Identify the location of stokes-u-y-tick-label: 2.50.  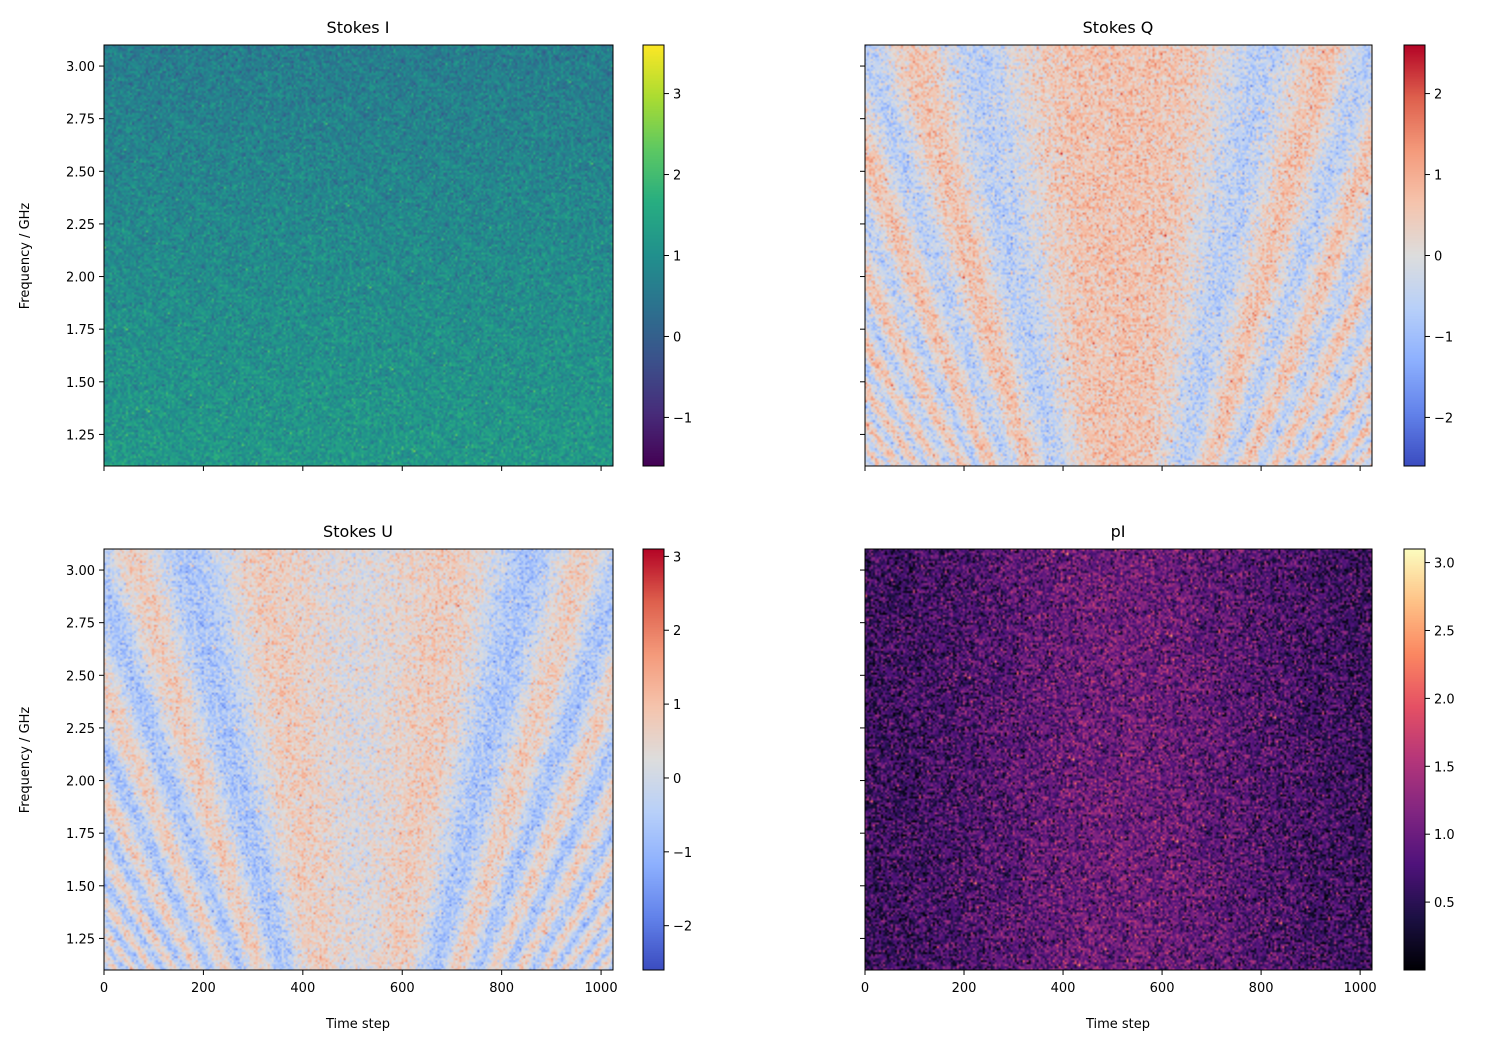
(80, 676).